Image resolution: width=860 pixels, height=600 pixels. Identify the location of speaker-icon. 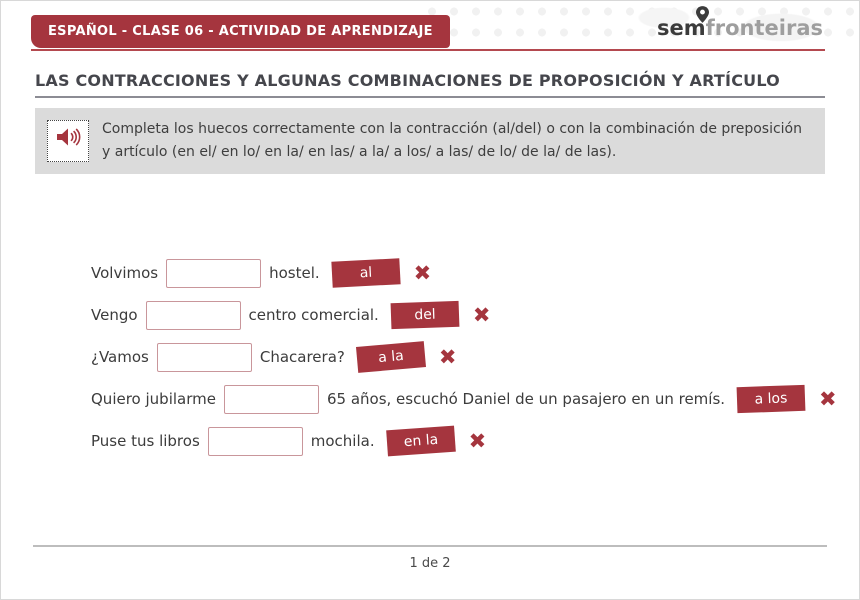
(68, 141).